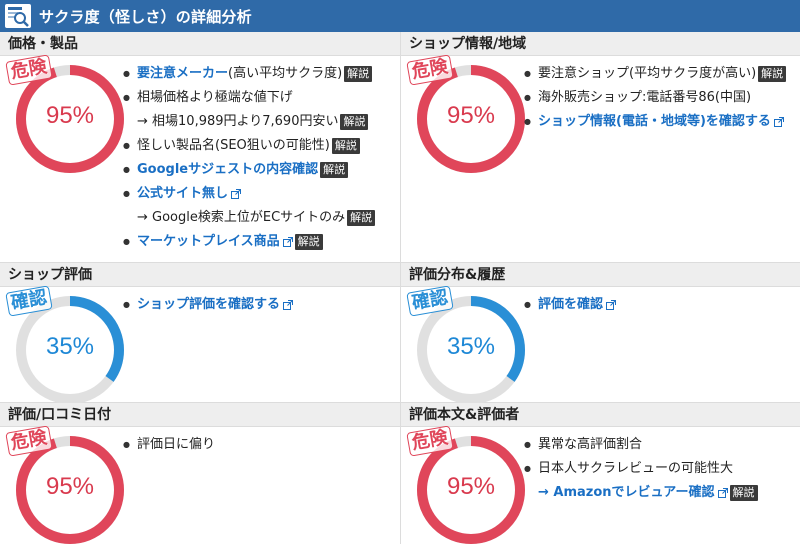 The height and width of the screenshot is (544, 800). What do you see at coordinates (183, 193) in the screenshot?
I see `finding-link: 公式サイト無し` at bounding box center [183, 193].